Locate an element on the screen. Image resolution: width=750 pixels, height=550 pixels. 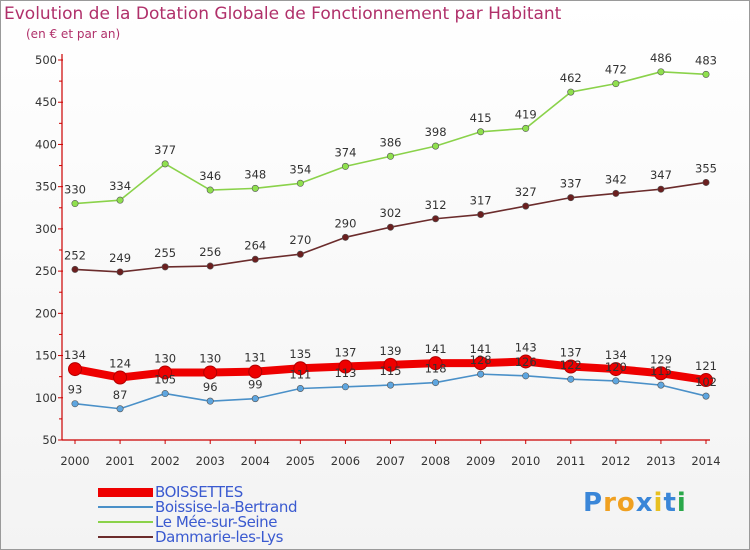
data-label: 129 is located at coordinates (661, 359).